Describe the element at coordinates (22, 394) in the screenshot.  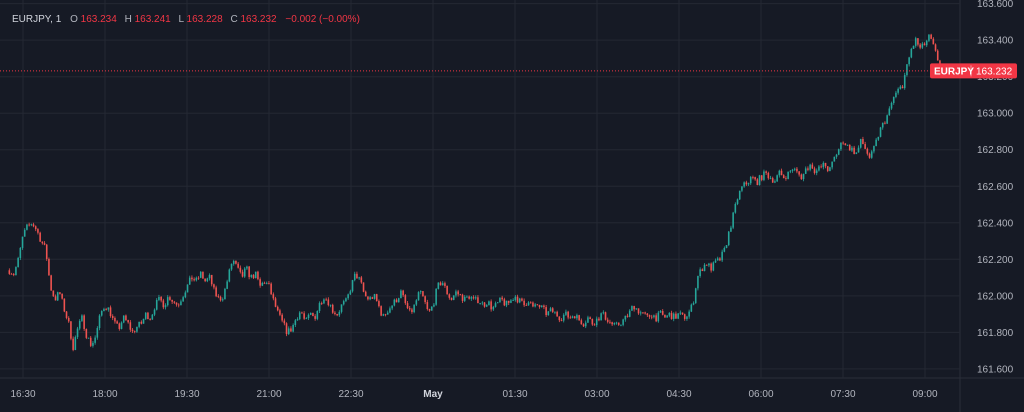
I see `x-tick-label: 16:30` at that location.